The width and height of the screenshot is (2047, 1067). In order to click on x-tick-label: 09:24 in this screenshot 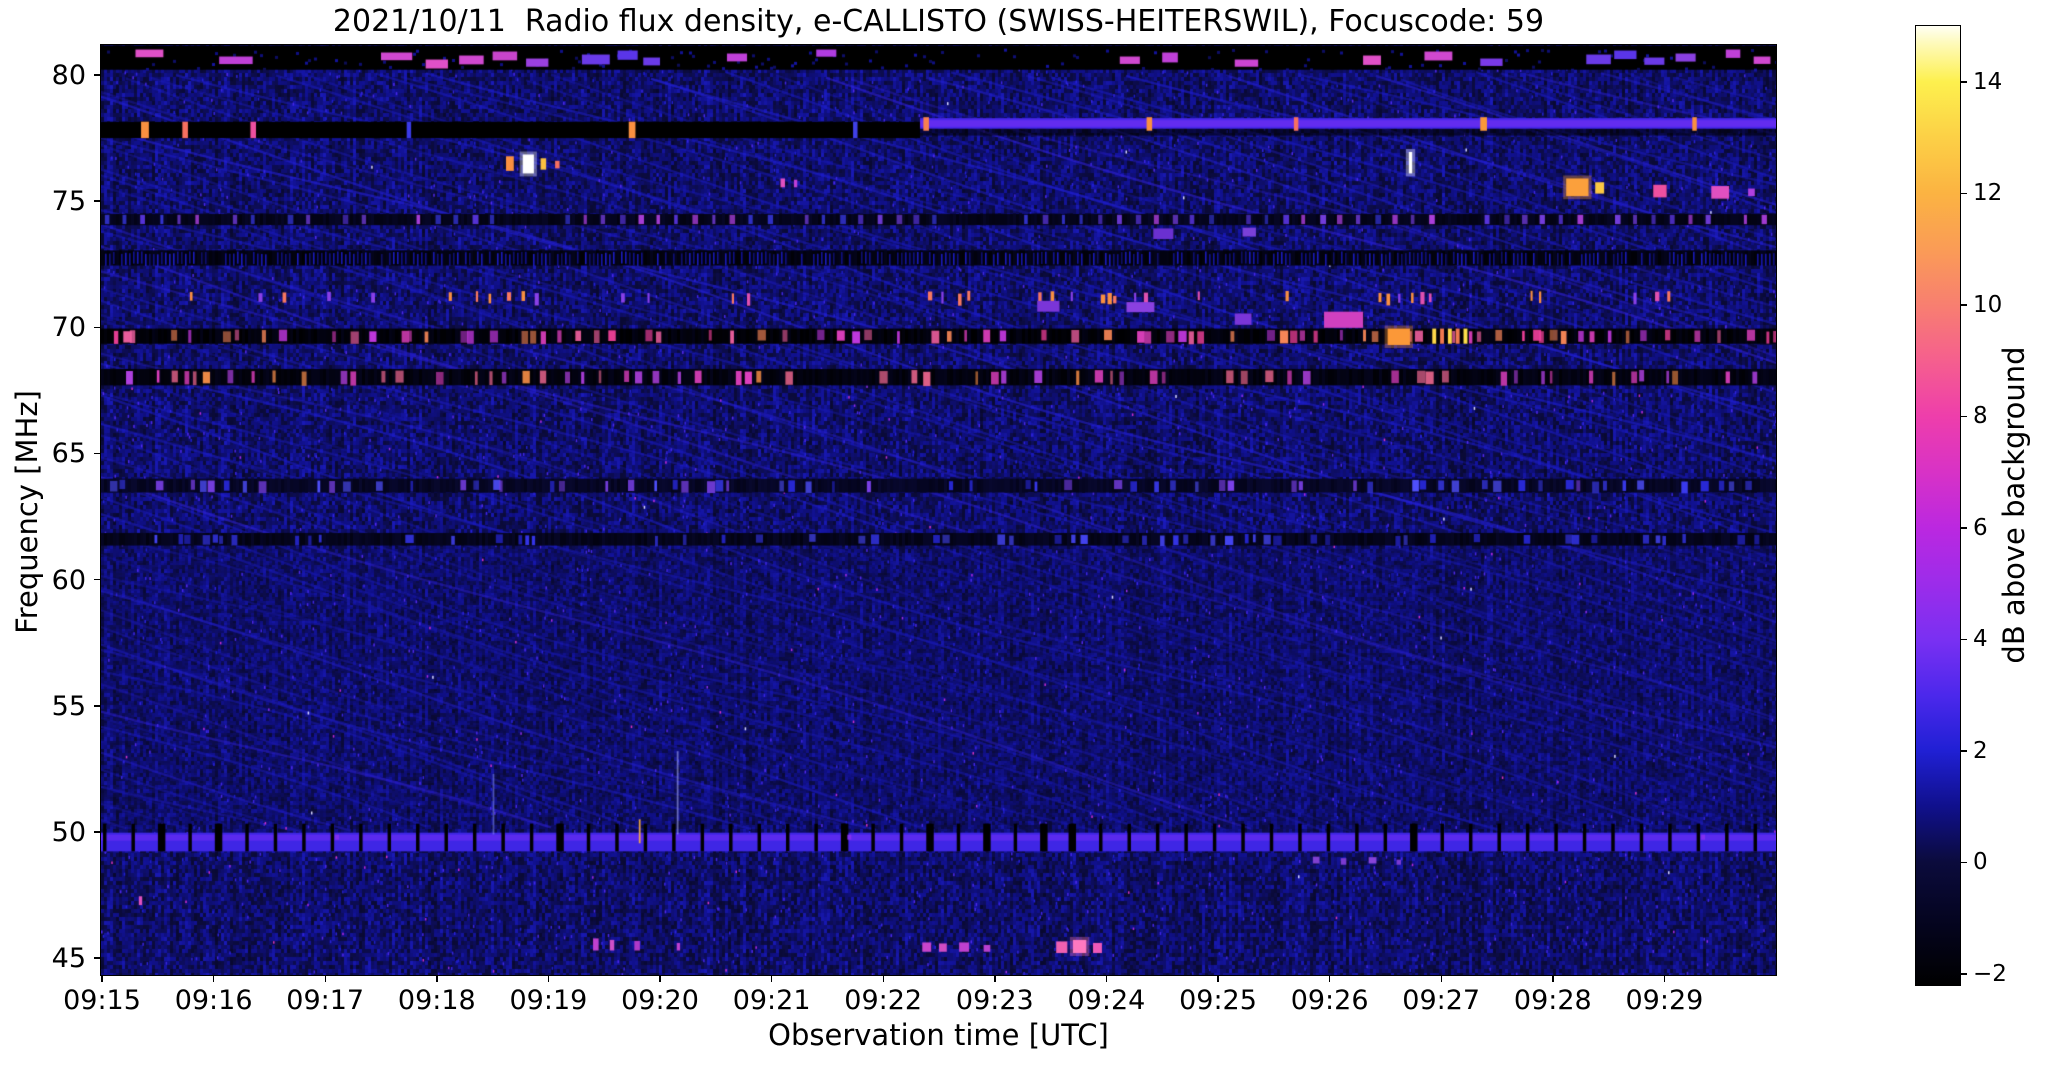, I will do `click(1106, 1000)`.